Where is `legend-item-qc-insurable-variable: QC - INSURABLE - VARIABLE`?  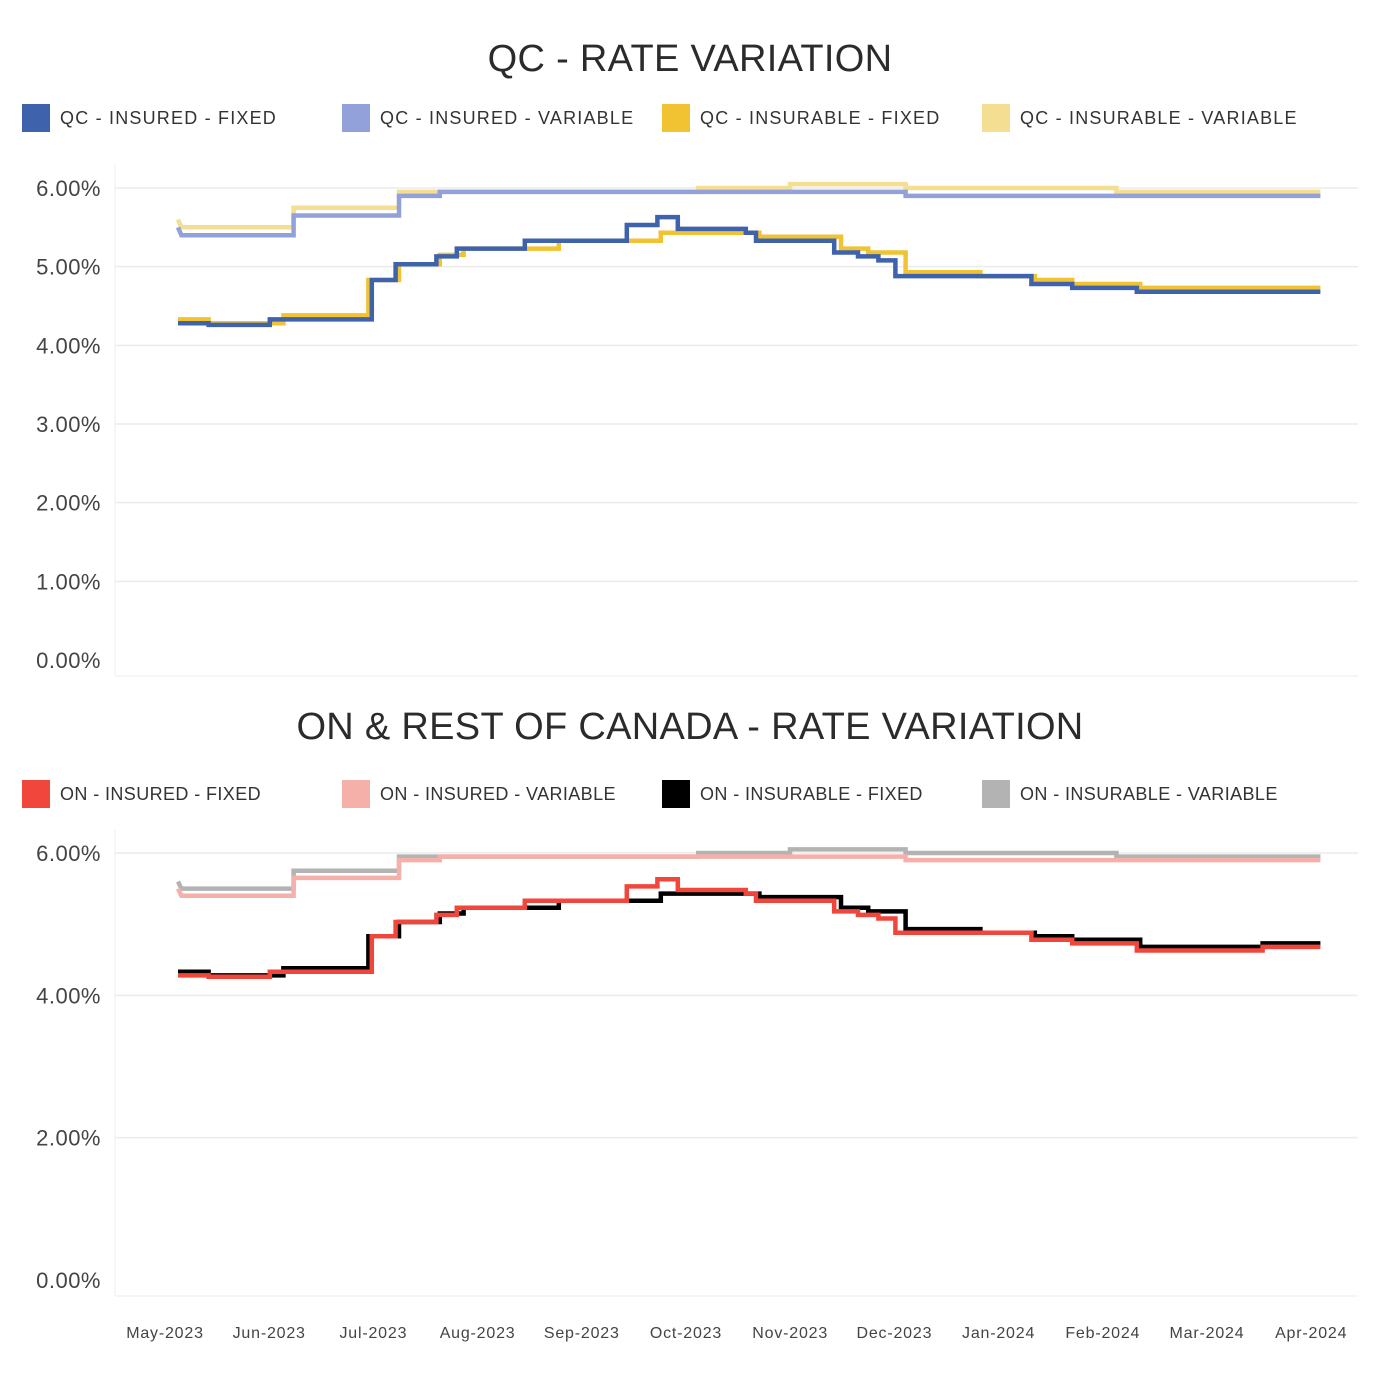 legend-item-qc-insurable-variable: QC - INSURABLE - VARIABLE is located at coordinates (1140, 118).